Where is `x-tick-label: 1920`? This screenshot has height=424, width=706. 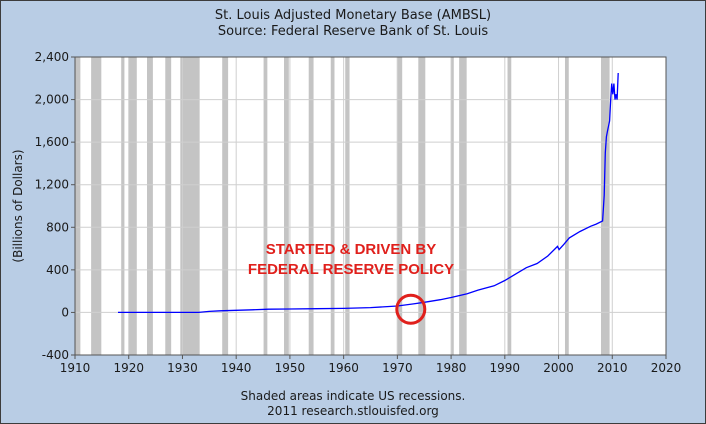
x-tick-label: 1920 is located at coordinates (128, 368).